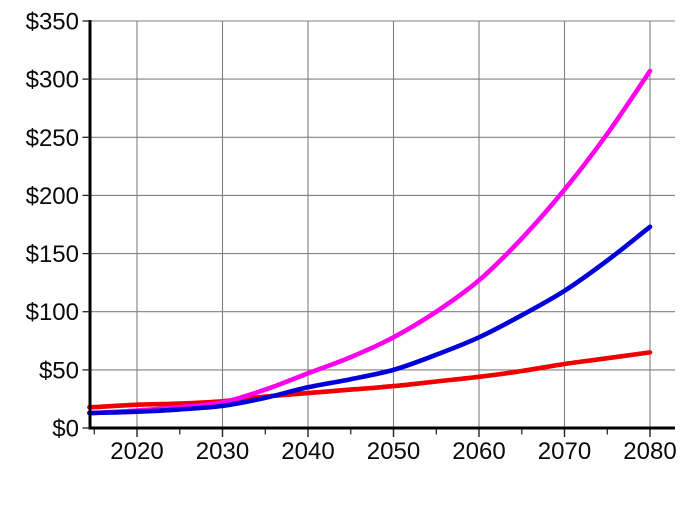 The image size is (685, 512). What do you see at coordinates (222, 451) in the screenshot?
I see `x-tick-label: 2030` at bounding box center [222, 451].